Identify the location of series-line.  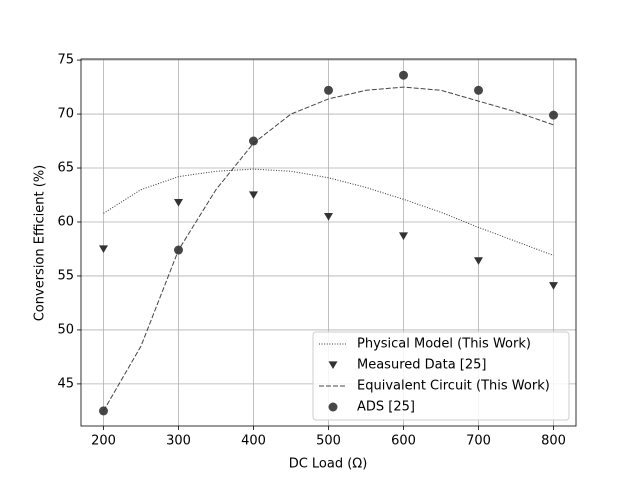
(328, 212).